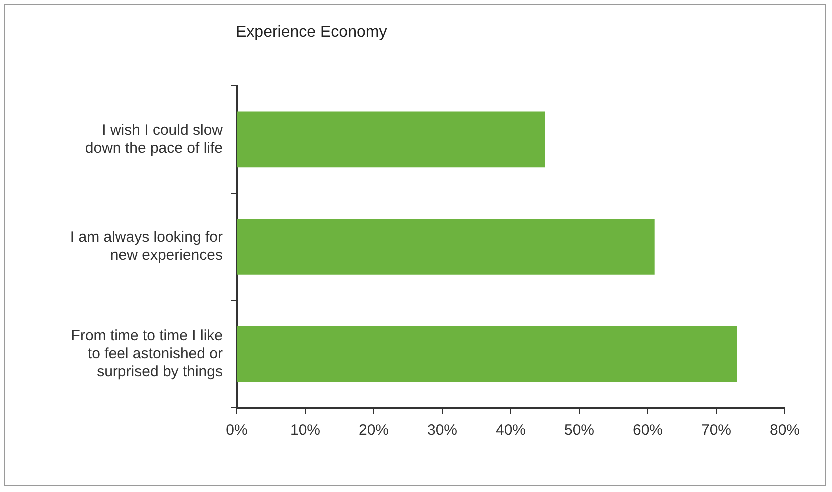 This screenshot has height=492, width=832. Describe the element at coordinates (648, 431) in the screenshot. I see `x-tick-label: 60%` at that location.